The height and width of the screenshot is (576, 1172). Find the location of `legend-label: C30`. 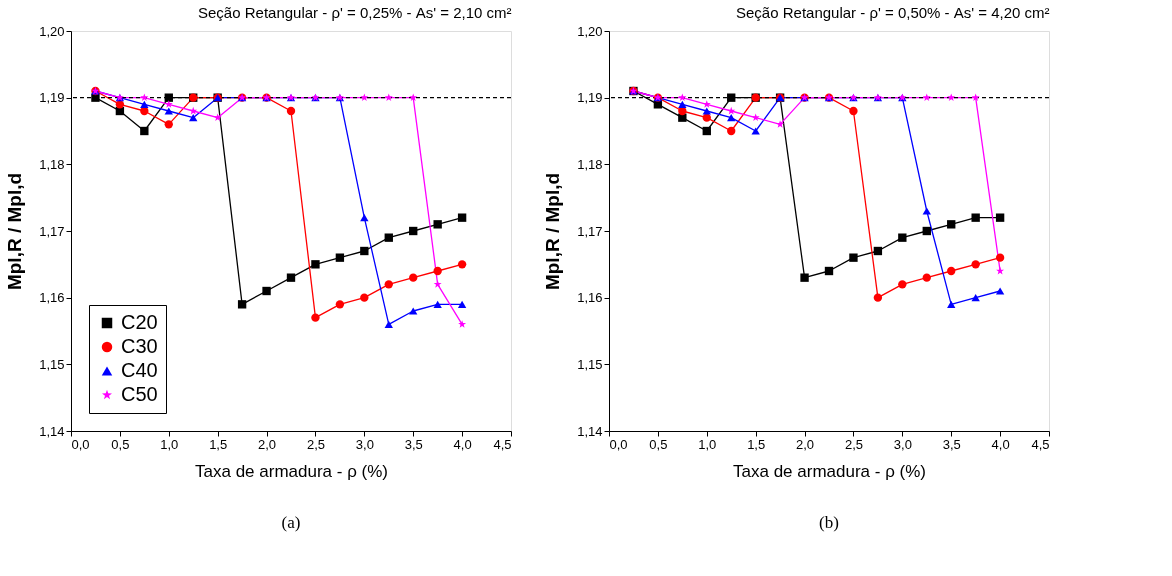

legend-label: C30 is located at coordinates (139, 346).